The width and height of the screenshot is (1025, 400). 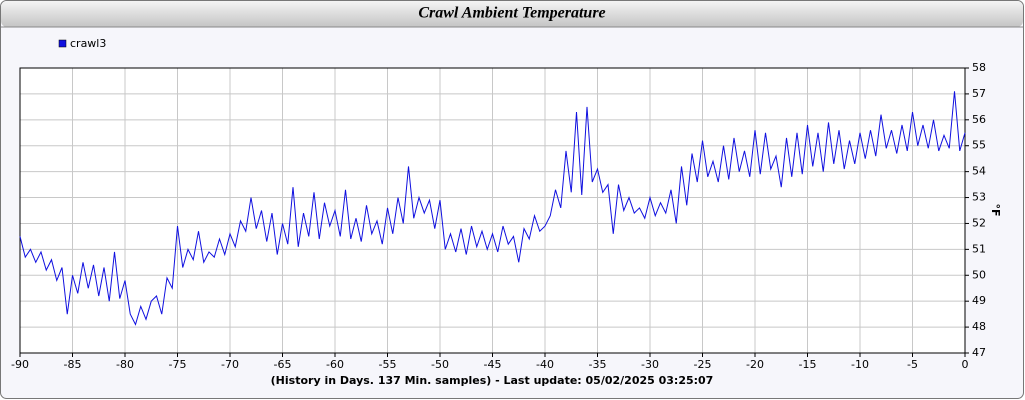 What do you see at coordinates (598, 364) in the screenshot?
I see `x-tick-label: -35` at bounding box center [598, 364].